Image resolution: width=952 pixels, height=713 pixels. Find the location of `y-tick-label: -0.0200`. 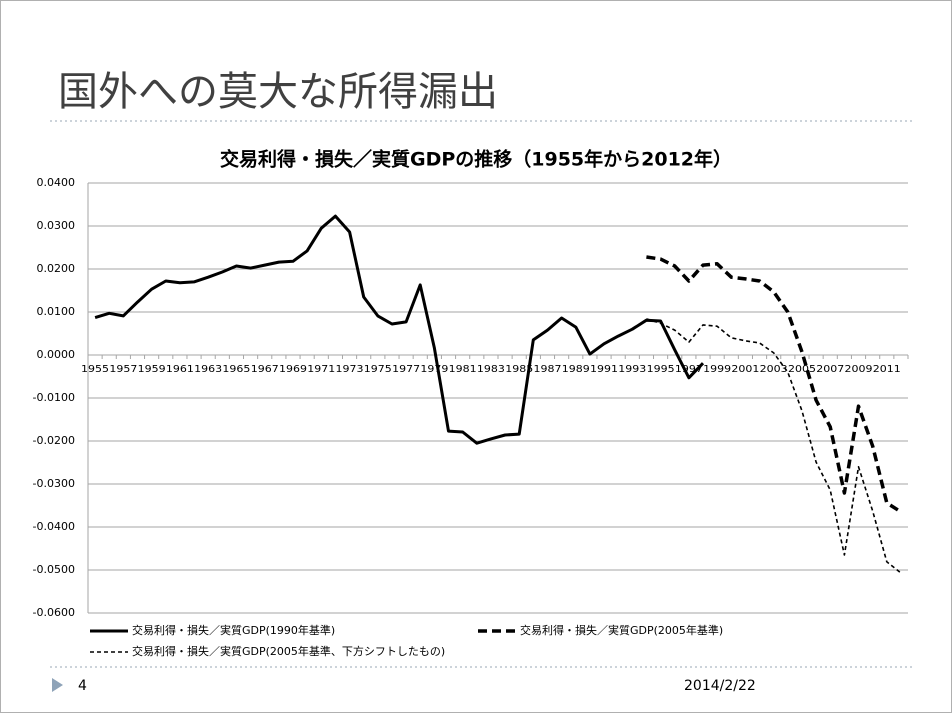

y-tick-label: -0.0200 is located at coordinates (54, 440).